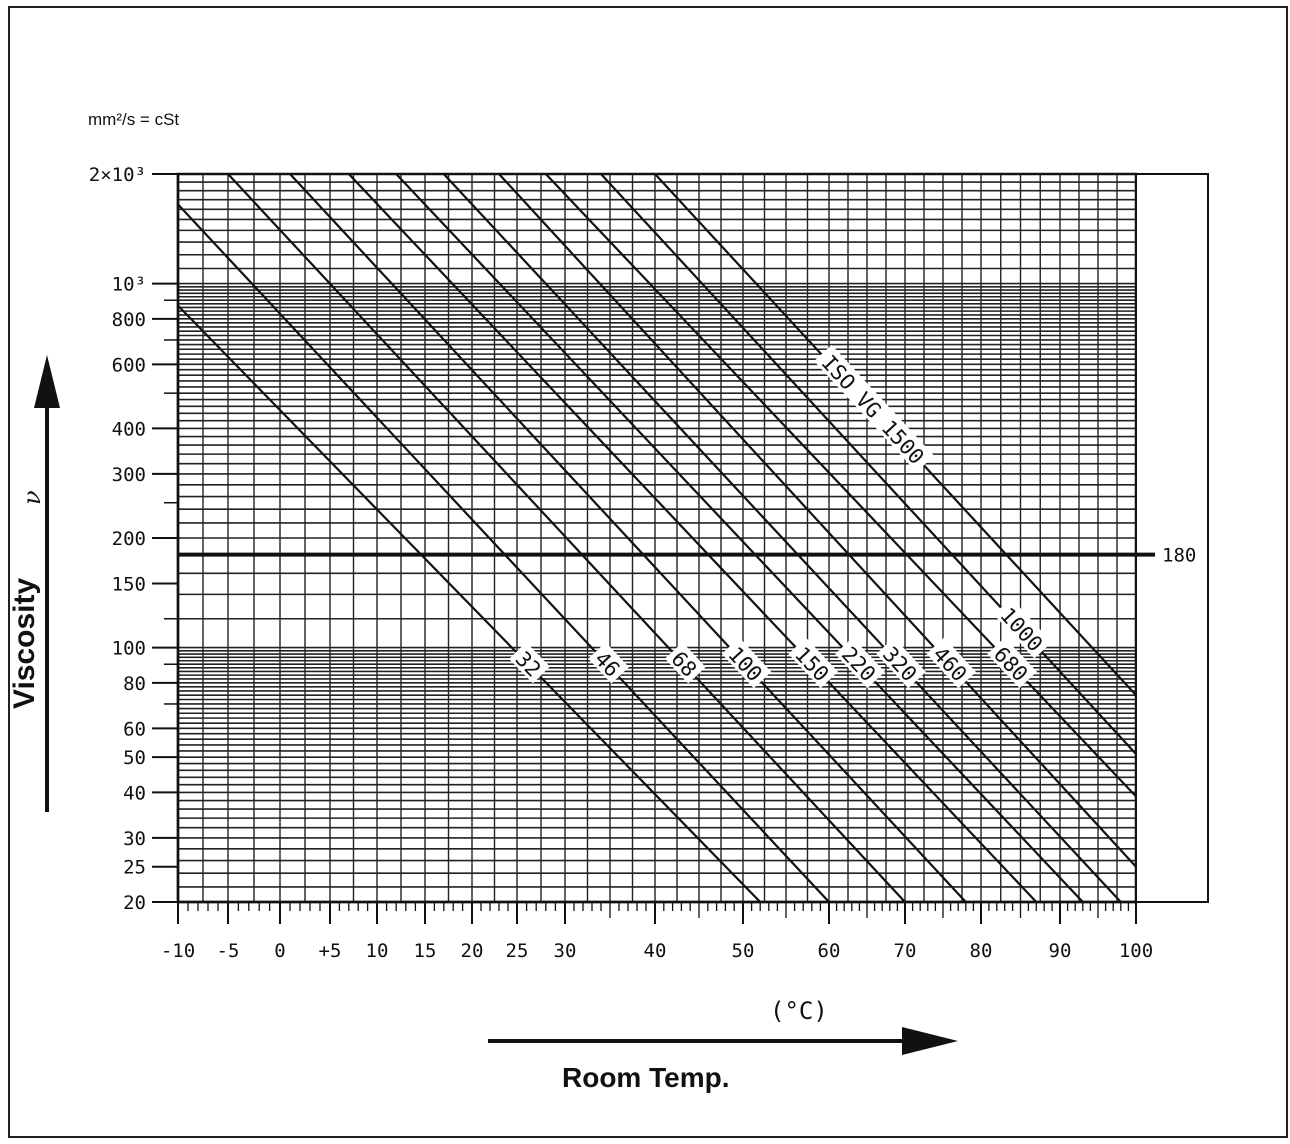  I want to click on x-tick-label: 15, so click(425, 951).